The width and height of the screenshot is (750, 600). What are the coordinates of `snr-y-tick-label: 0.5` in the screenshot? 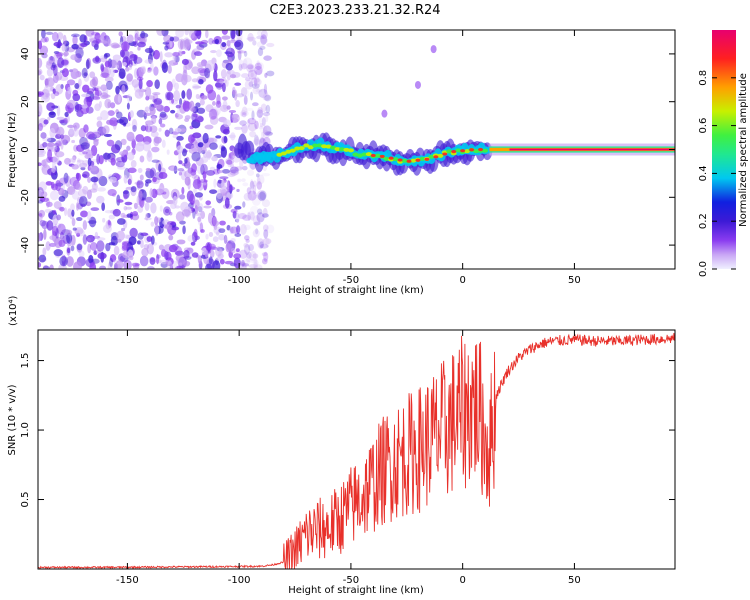 It's located at (25, 500).